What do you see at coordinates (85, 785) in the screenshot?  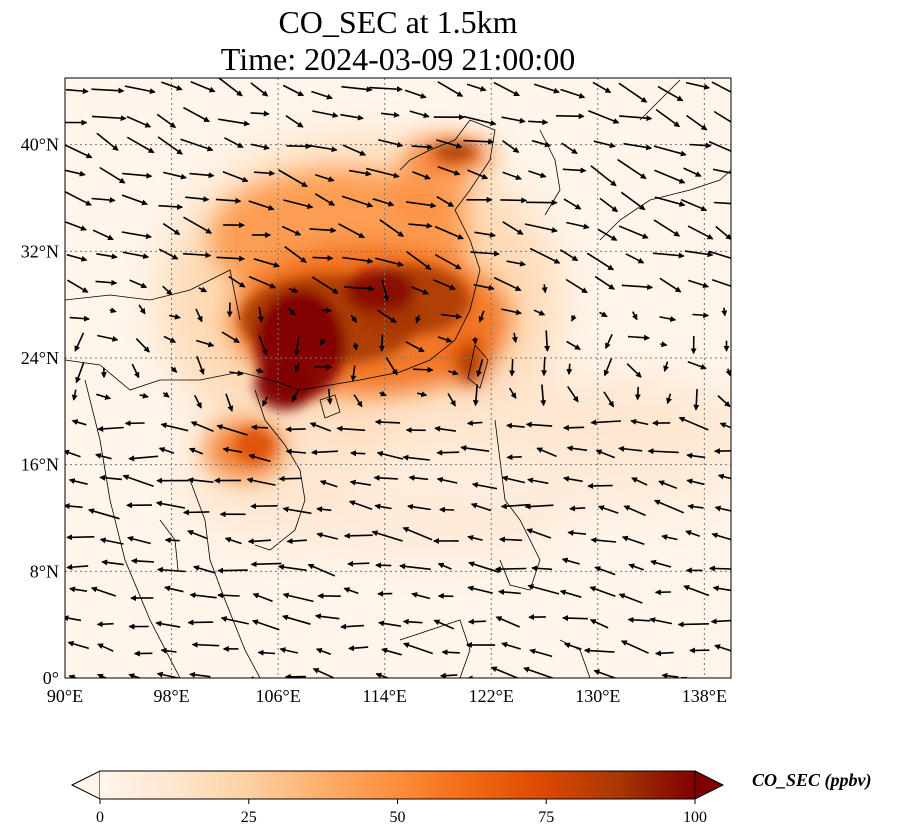 I see `colorbar-min-extension` at bounding box center [85, 785].